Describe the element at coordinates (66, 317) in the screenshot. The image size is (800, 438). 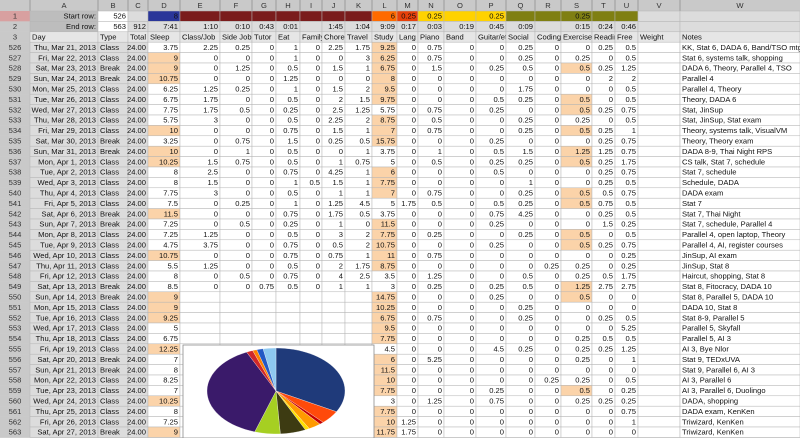
I see `cell-text: Tue, Apr 16, 2013` at that location.